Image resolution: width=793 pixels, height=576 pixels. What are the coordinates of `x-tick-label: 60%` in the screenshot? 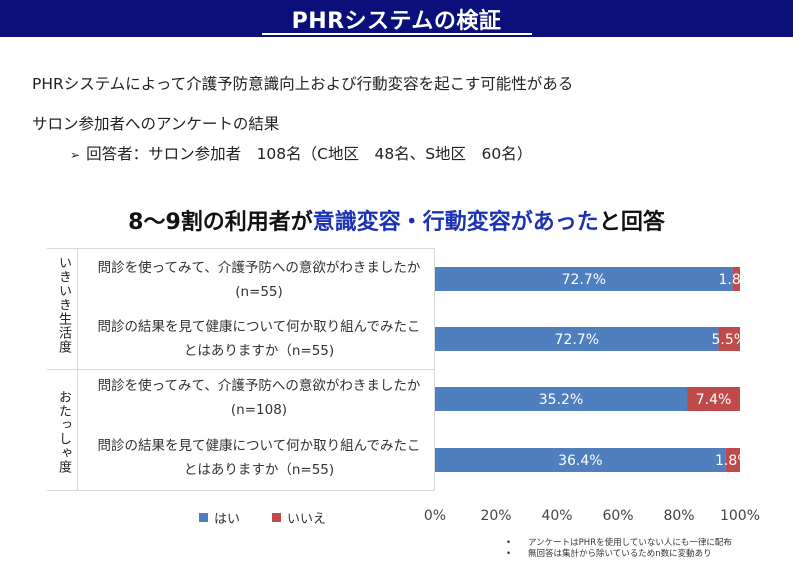 It's located at (617, 516).